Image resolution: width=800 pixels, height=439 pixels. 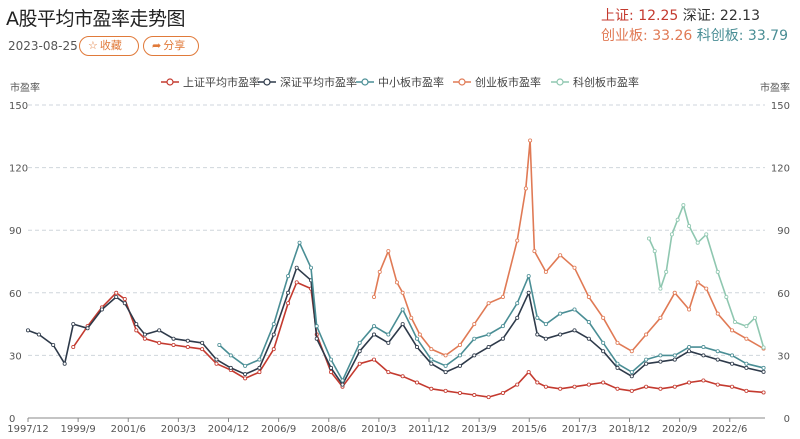 What do you see at coordinates (411, 82) in the screenshot?
I see `legend-entry: 中小板市盈率` at bounding box center [411, 82].